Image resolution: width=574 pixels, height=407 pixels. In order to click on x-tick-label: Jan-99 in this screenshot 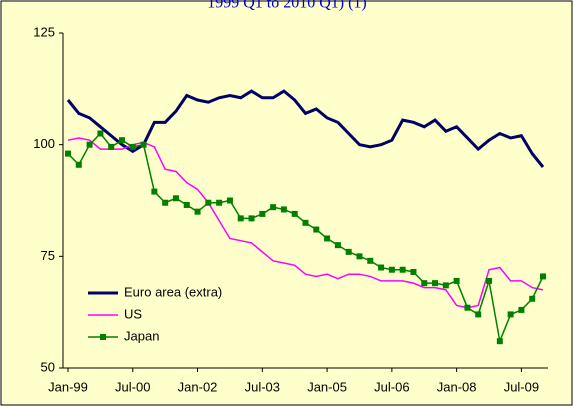, I will do `click(68, 386)`.